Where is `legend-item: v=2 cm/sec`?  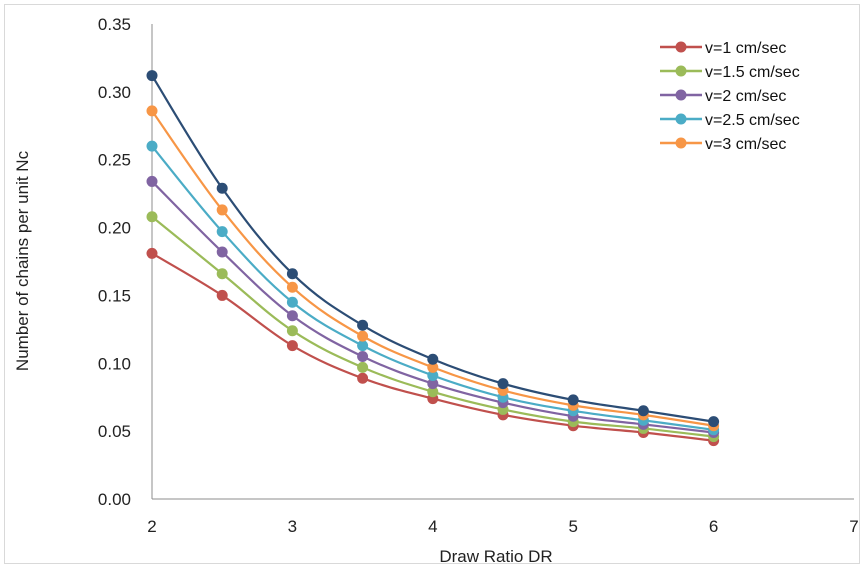 legend-item: v=2 cm/sec is located at coordinates (723, 96).